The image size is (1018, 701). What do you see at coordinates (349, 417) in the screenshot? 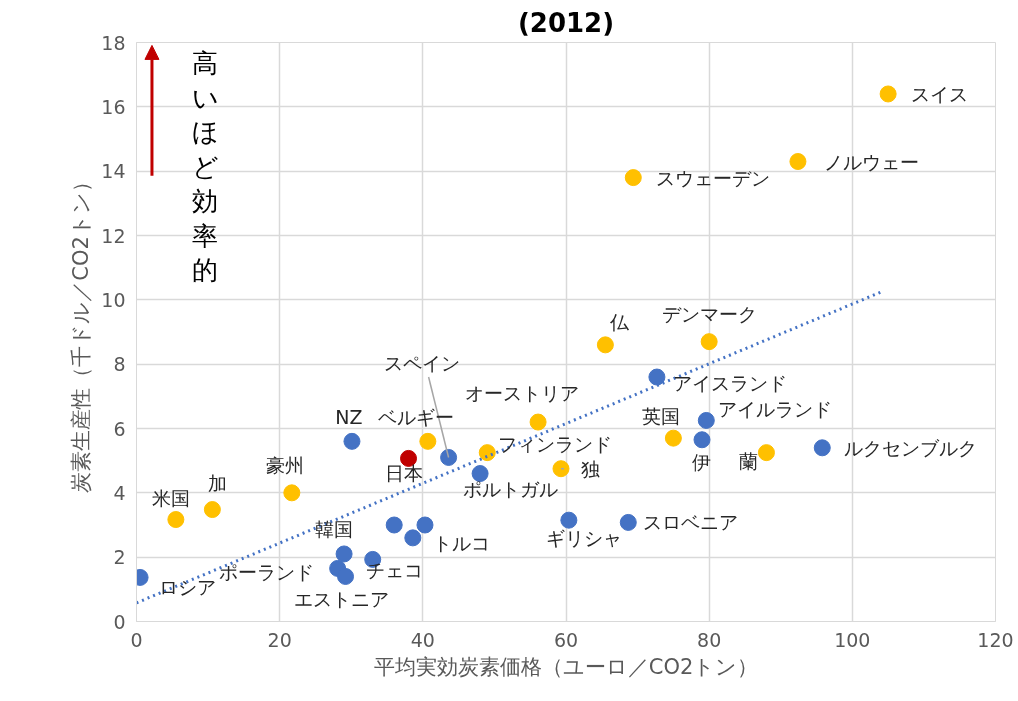
I see `annotation: NZ` at bounding box center [349, 417].